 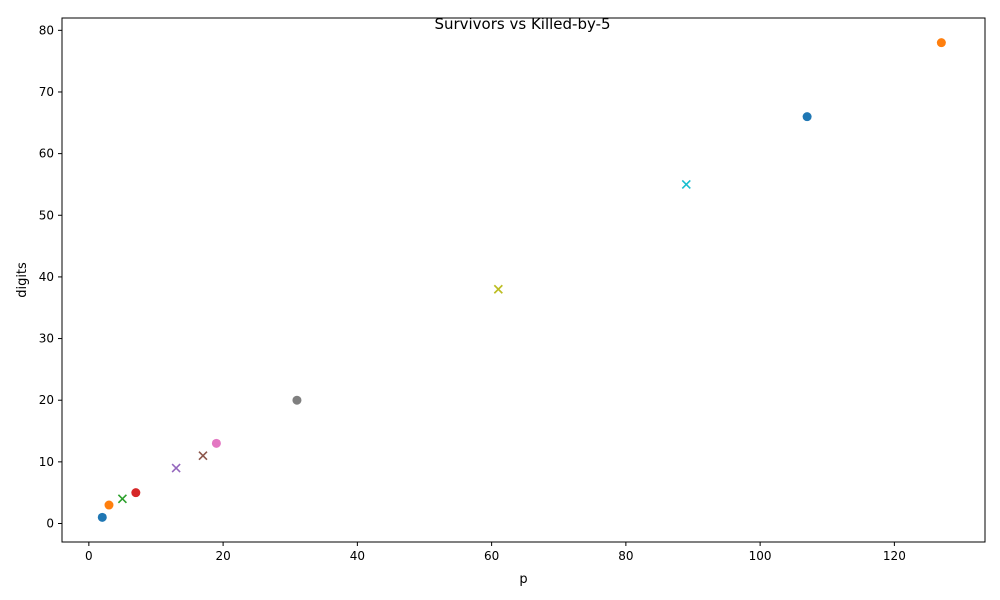 What do you see at coordinates (89, 556) in the screenshot?
I see `x-tick-label: 0` at bounding box center [89, 556].